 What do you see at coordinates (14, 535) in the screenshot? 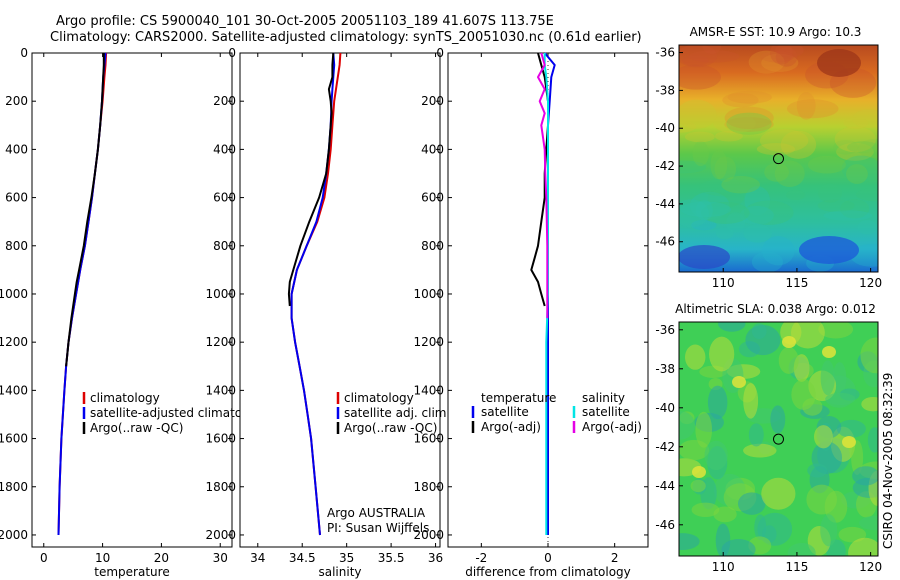
I see `y-tick-label: 2000` at bounding box center [14, 535].